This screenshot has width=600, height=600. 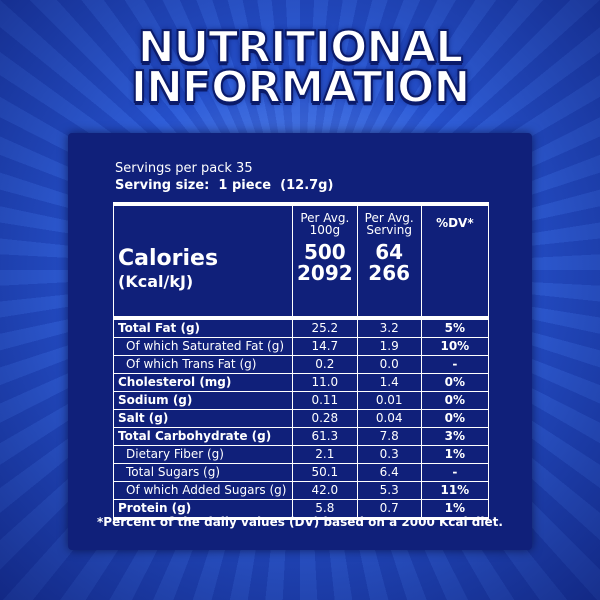 What do you see at coordinates (389, 490) in the screenshot?
I see `per-serving: 5.3` at bounding box center [389, 490].